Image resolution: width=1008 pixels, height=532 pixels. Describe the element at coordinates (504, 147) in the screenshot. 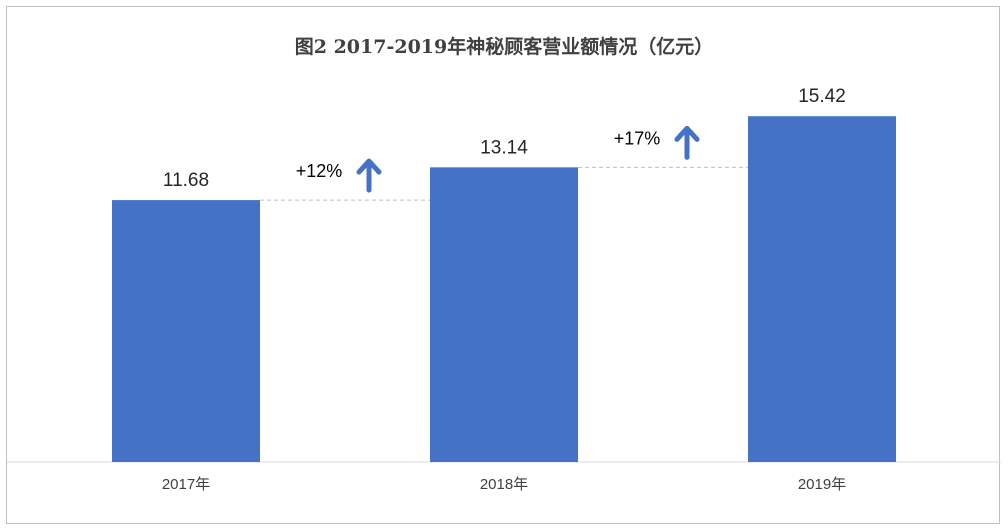

I see `data-label: 13.14` at that location.